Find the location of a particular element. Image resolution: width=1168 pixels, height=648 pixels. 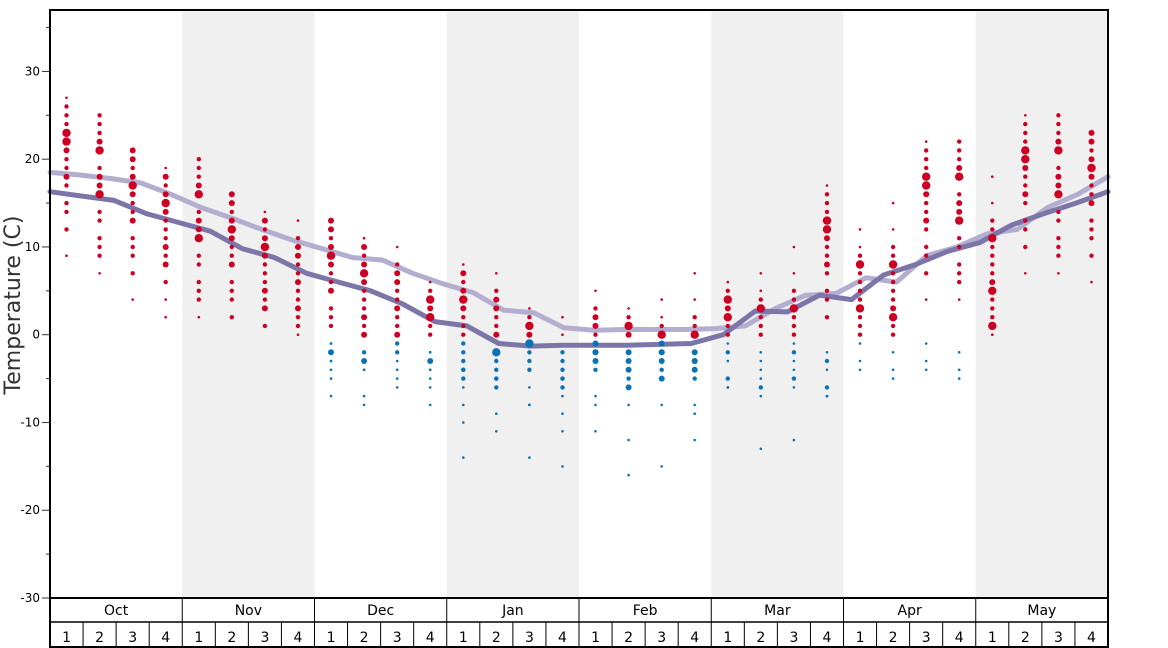

month-label: Dec is located at coordinates (380, 611).